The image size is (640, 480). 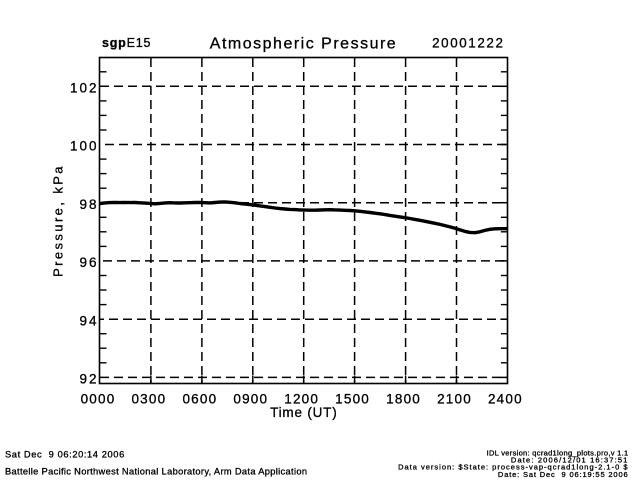 What do you see at coordinates (126, 43) in the screenshot?
I see `svg-text: sgpE15` at bounding box center [126, 43].